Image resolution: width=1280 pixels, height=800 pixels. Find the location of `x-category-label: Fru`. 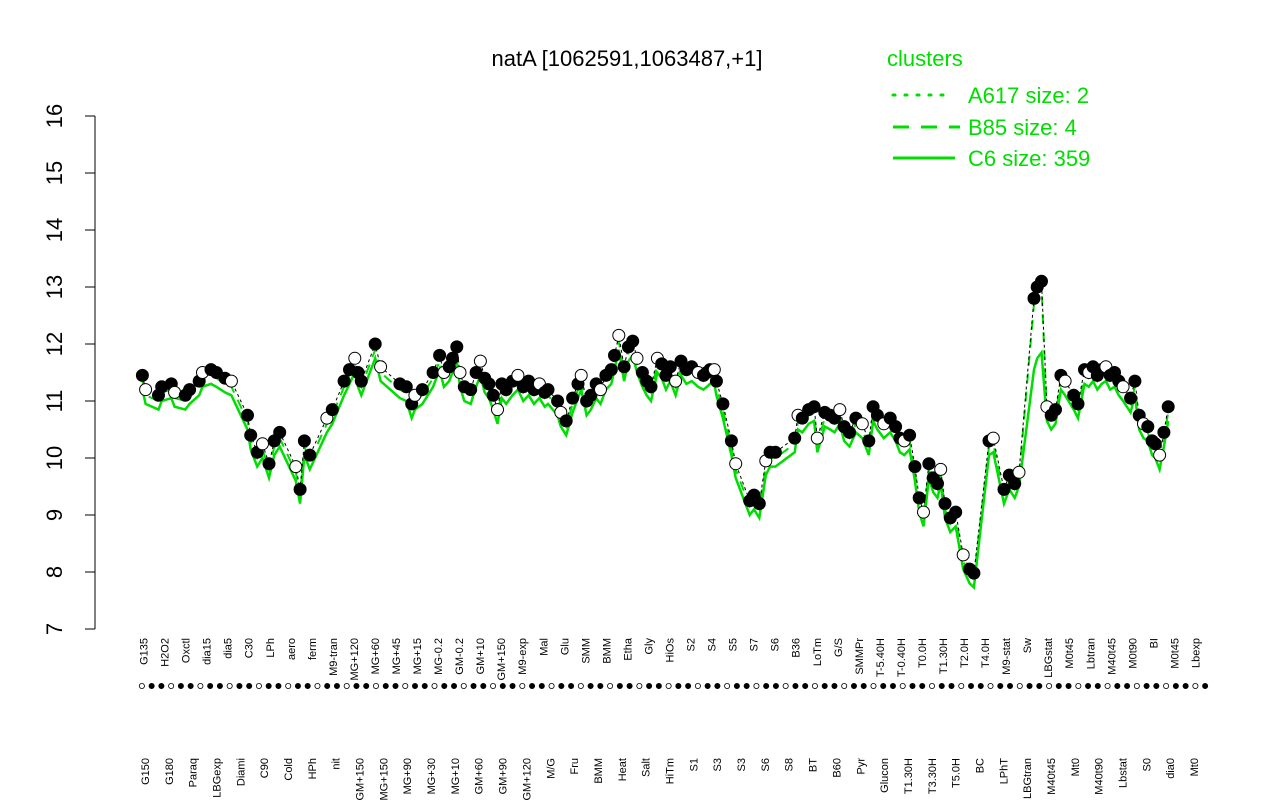

x-category-label: Fru is located at coordinates (575, 766).